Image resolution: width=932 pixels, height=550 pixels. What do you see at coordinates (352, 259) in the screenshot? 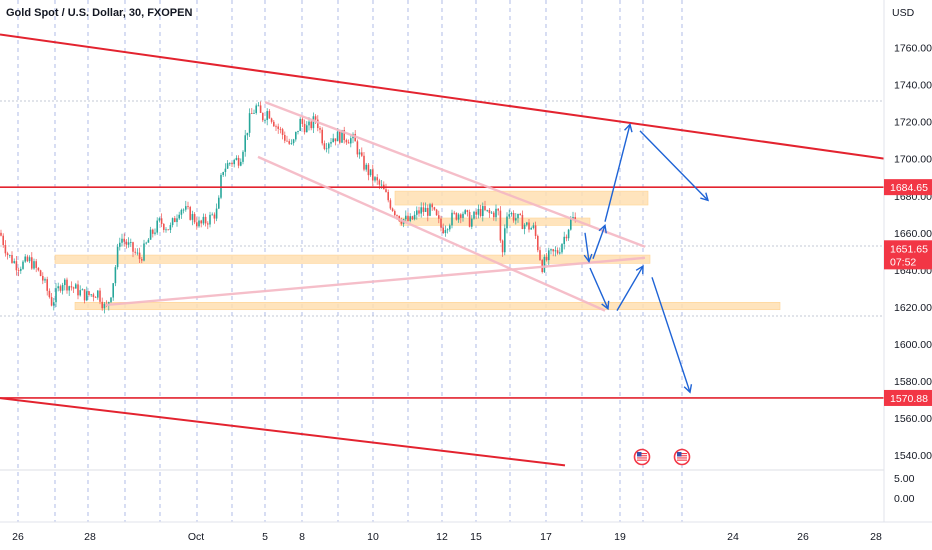
I see `price-zone` at bounding box center [352, 259].